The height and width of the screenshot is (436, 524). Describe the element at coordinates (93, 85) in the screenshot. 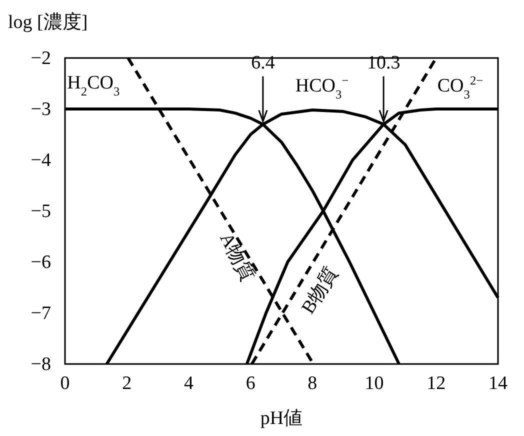

I see `series-label: H$_{2}$CO$_{3}$` at that location.